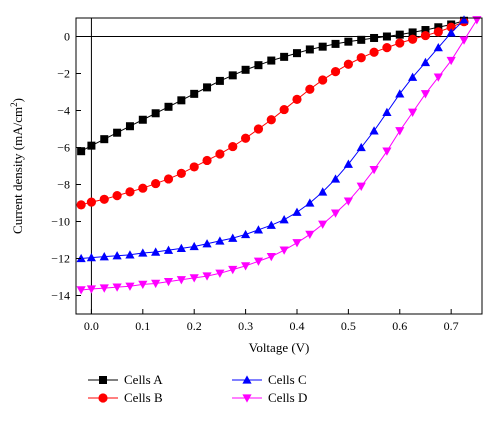 Image resolution: width=500 pixels, height=433 pixels. Describe the element at coordinates (63, 185) in the screenshot. I see `y-tick-label: −8` at that location.